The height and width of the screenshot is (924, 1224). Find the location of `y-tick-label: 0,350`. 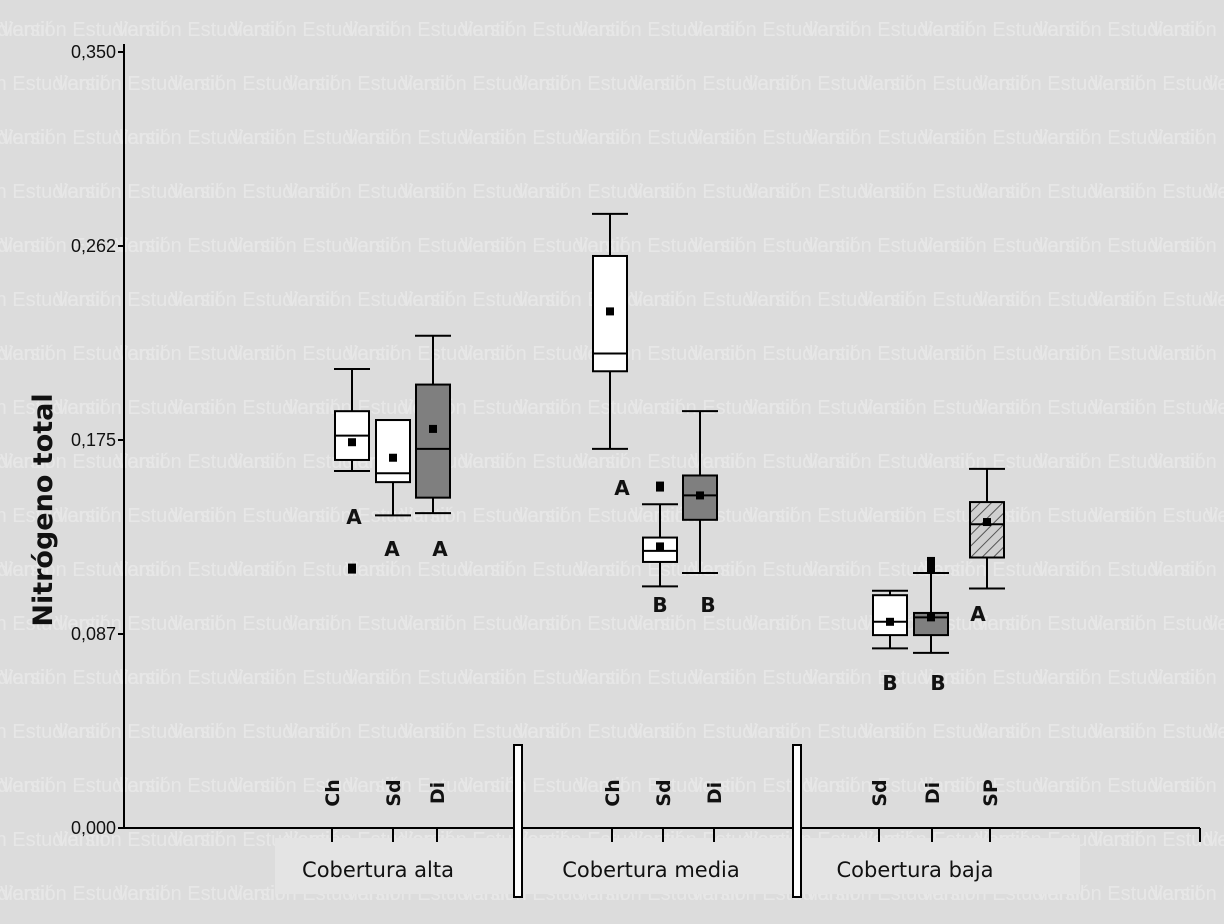

y-tick-label: 0,350 is located at coordinates (93, 52).